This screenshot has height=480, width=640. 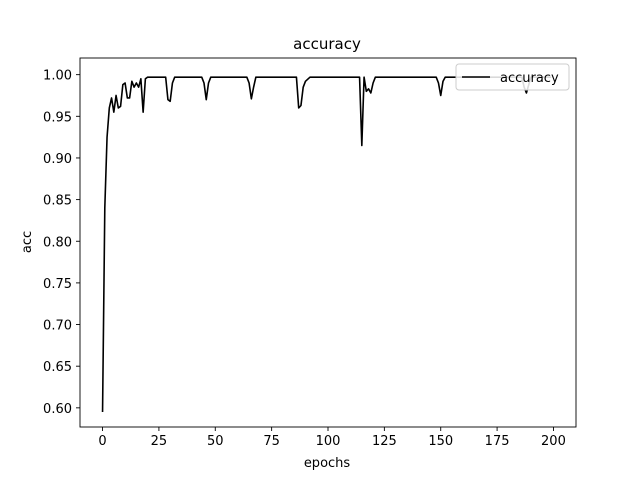 What do you see at coordinates (57, 76) in the screenshot?
I see `y-tick-label-8: 1.00` at bounding box center [57, 76].